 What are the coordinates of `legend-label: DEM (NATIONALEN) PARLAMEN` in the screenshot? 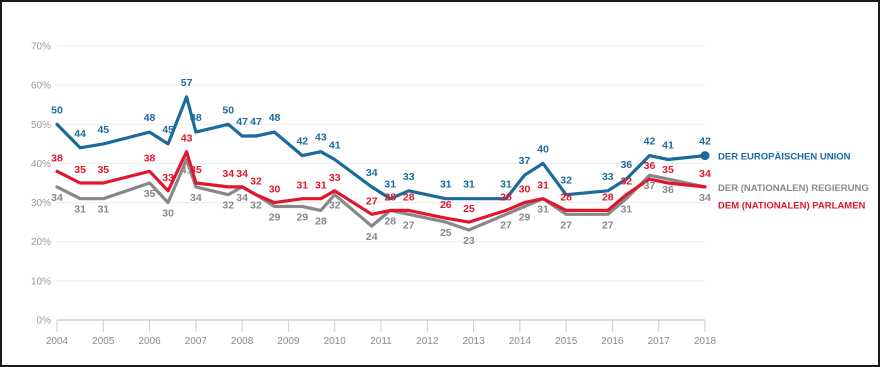 It's located at (792, 206).